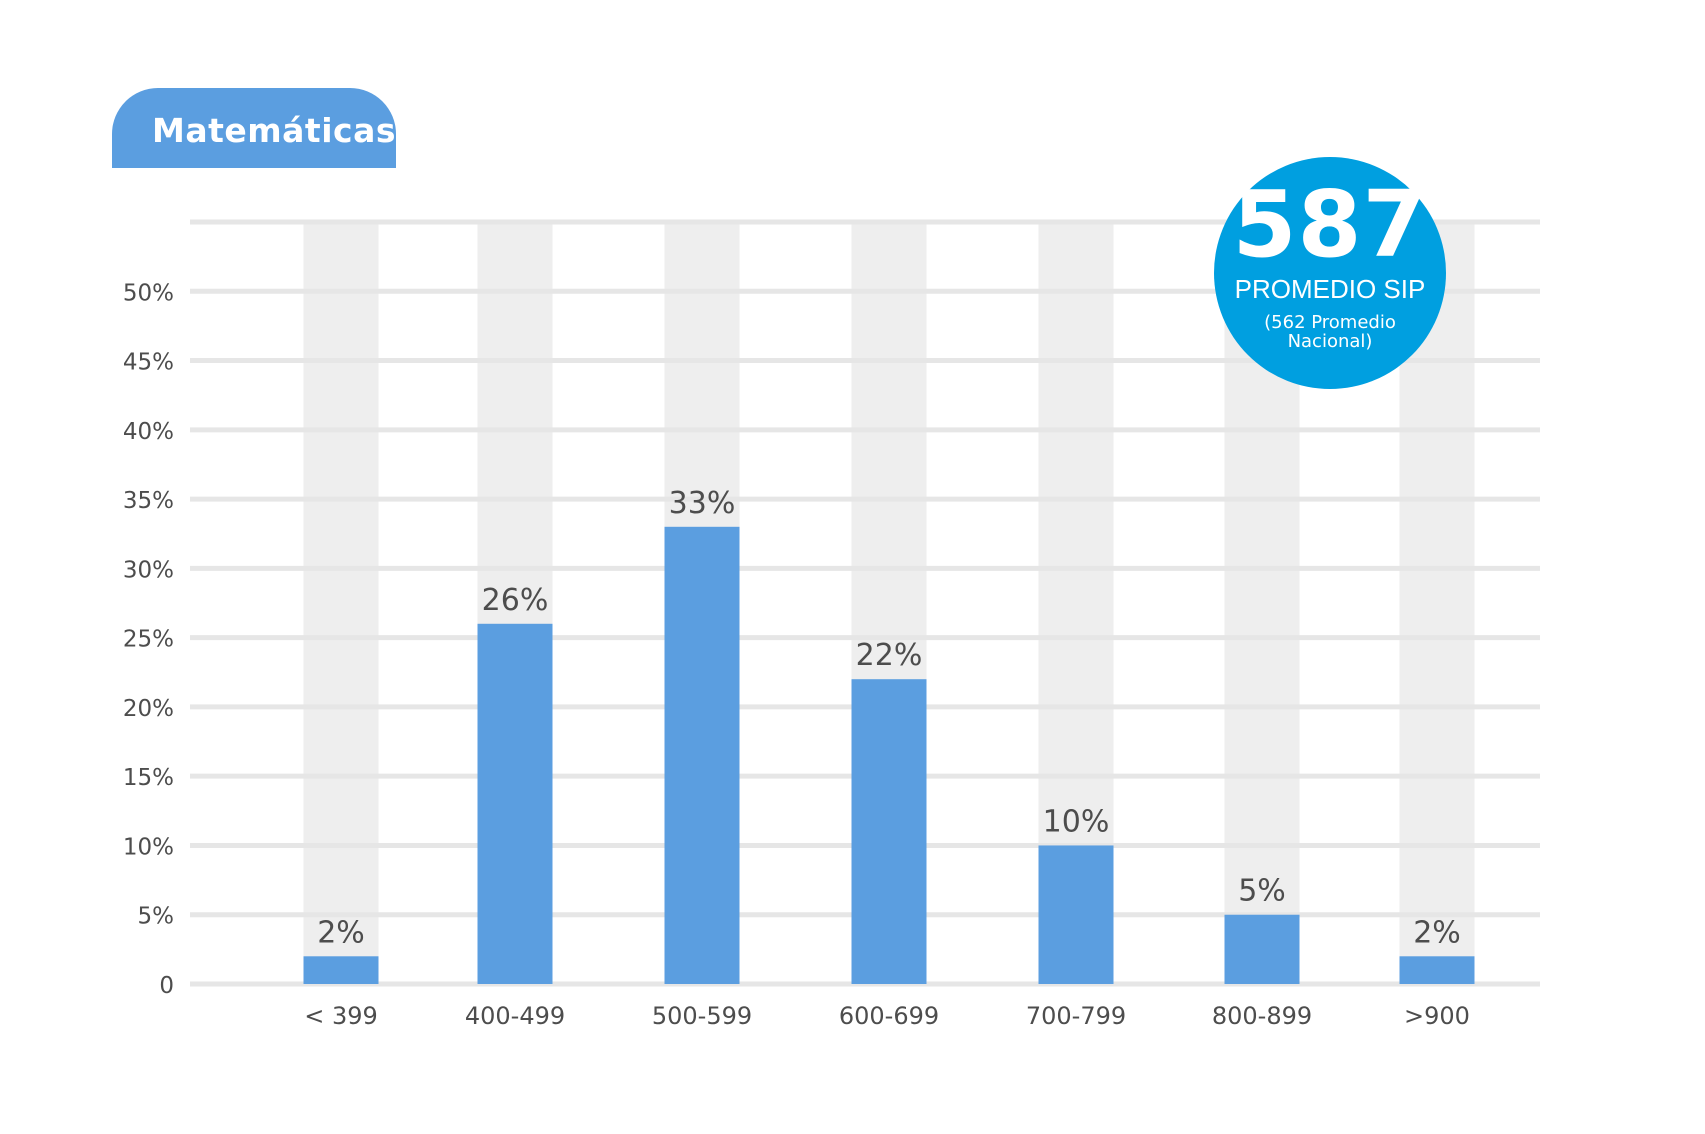 Image resolution: width=1705 pixels, height=1134 pixels. Describe the element at coordinates (1076, 821) in the screenshot. I see `bar-value-label: 10%` at that location.